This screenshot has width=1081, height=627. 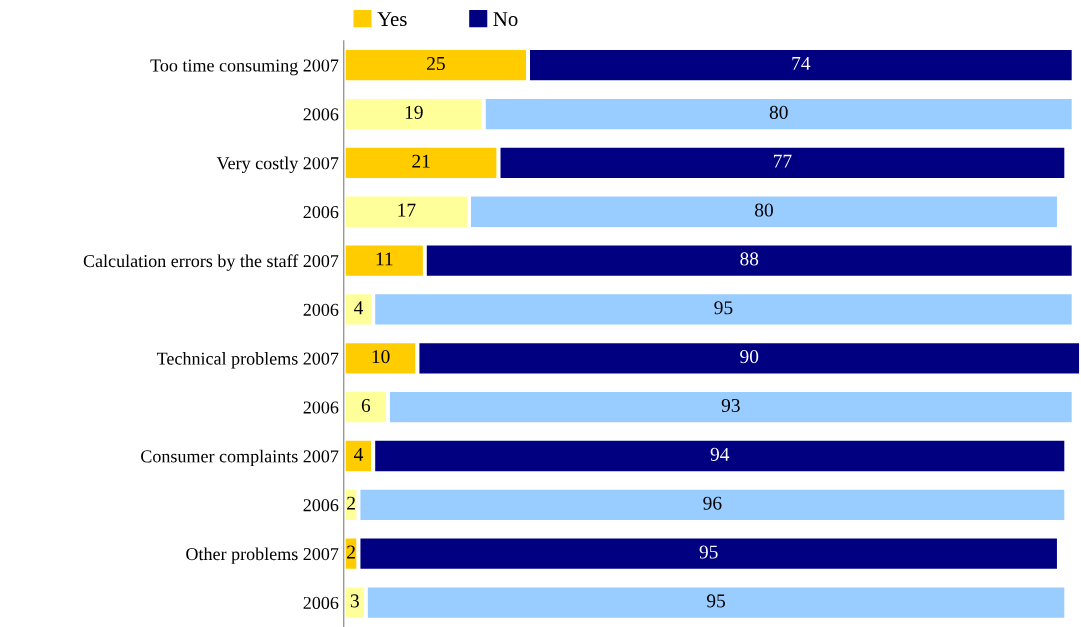 I want to click on legend-label: Yes, so click(x=392, y=19).